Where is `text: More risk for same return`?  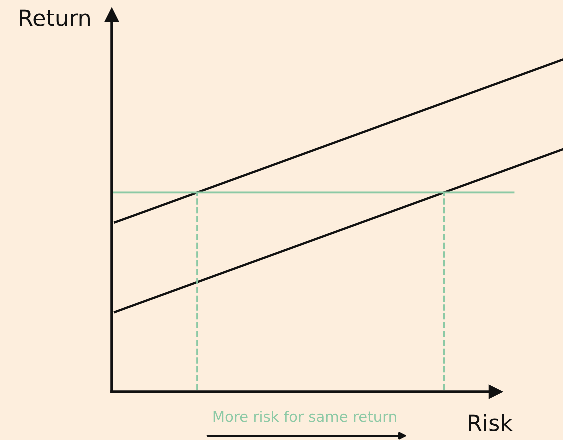
text: More risk for same return is located at coordinates (305, 416).